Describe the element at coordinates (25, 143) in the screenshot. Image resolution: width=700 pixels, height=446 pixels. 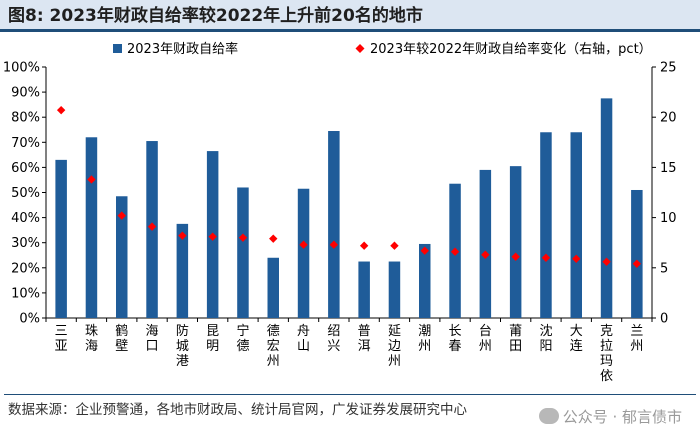
I see `left-tick-label: 70%` at that location.